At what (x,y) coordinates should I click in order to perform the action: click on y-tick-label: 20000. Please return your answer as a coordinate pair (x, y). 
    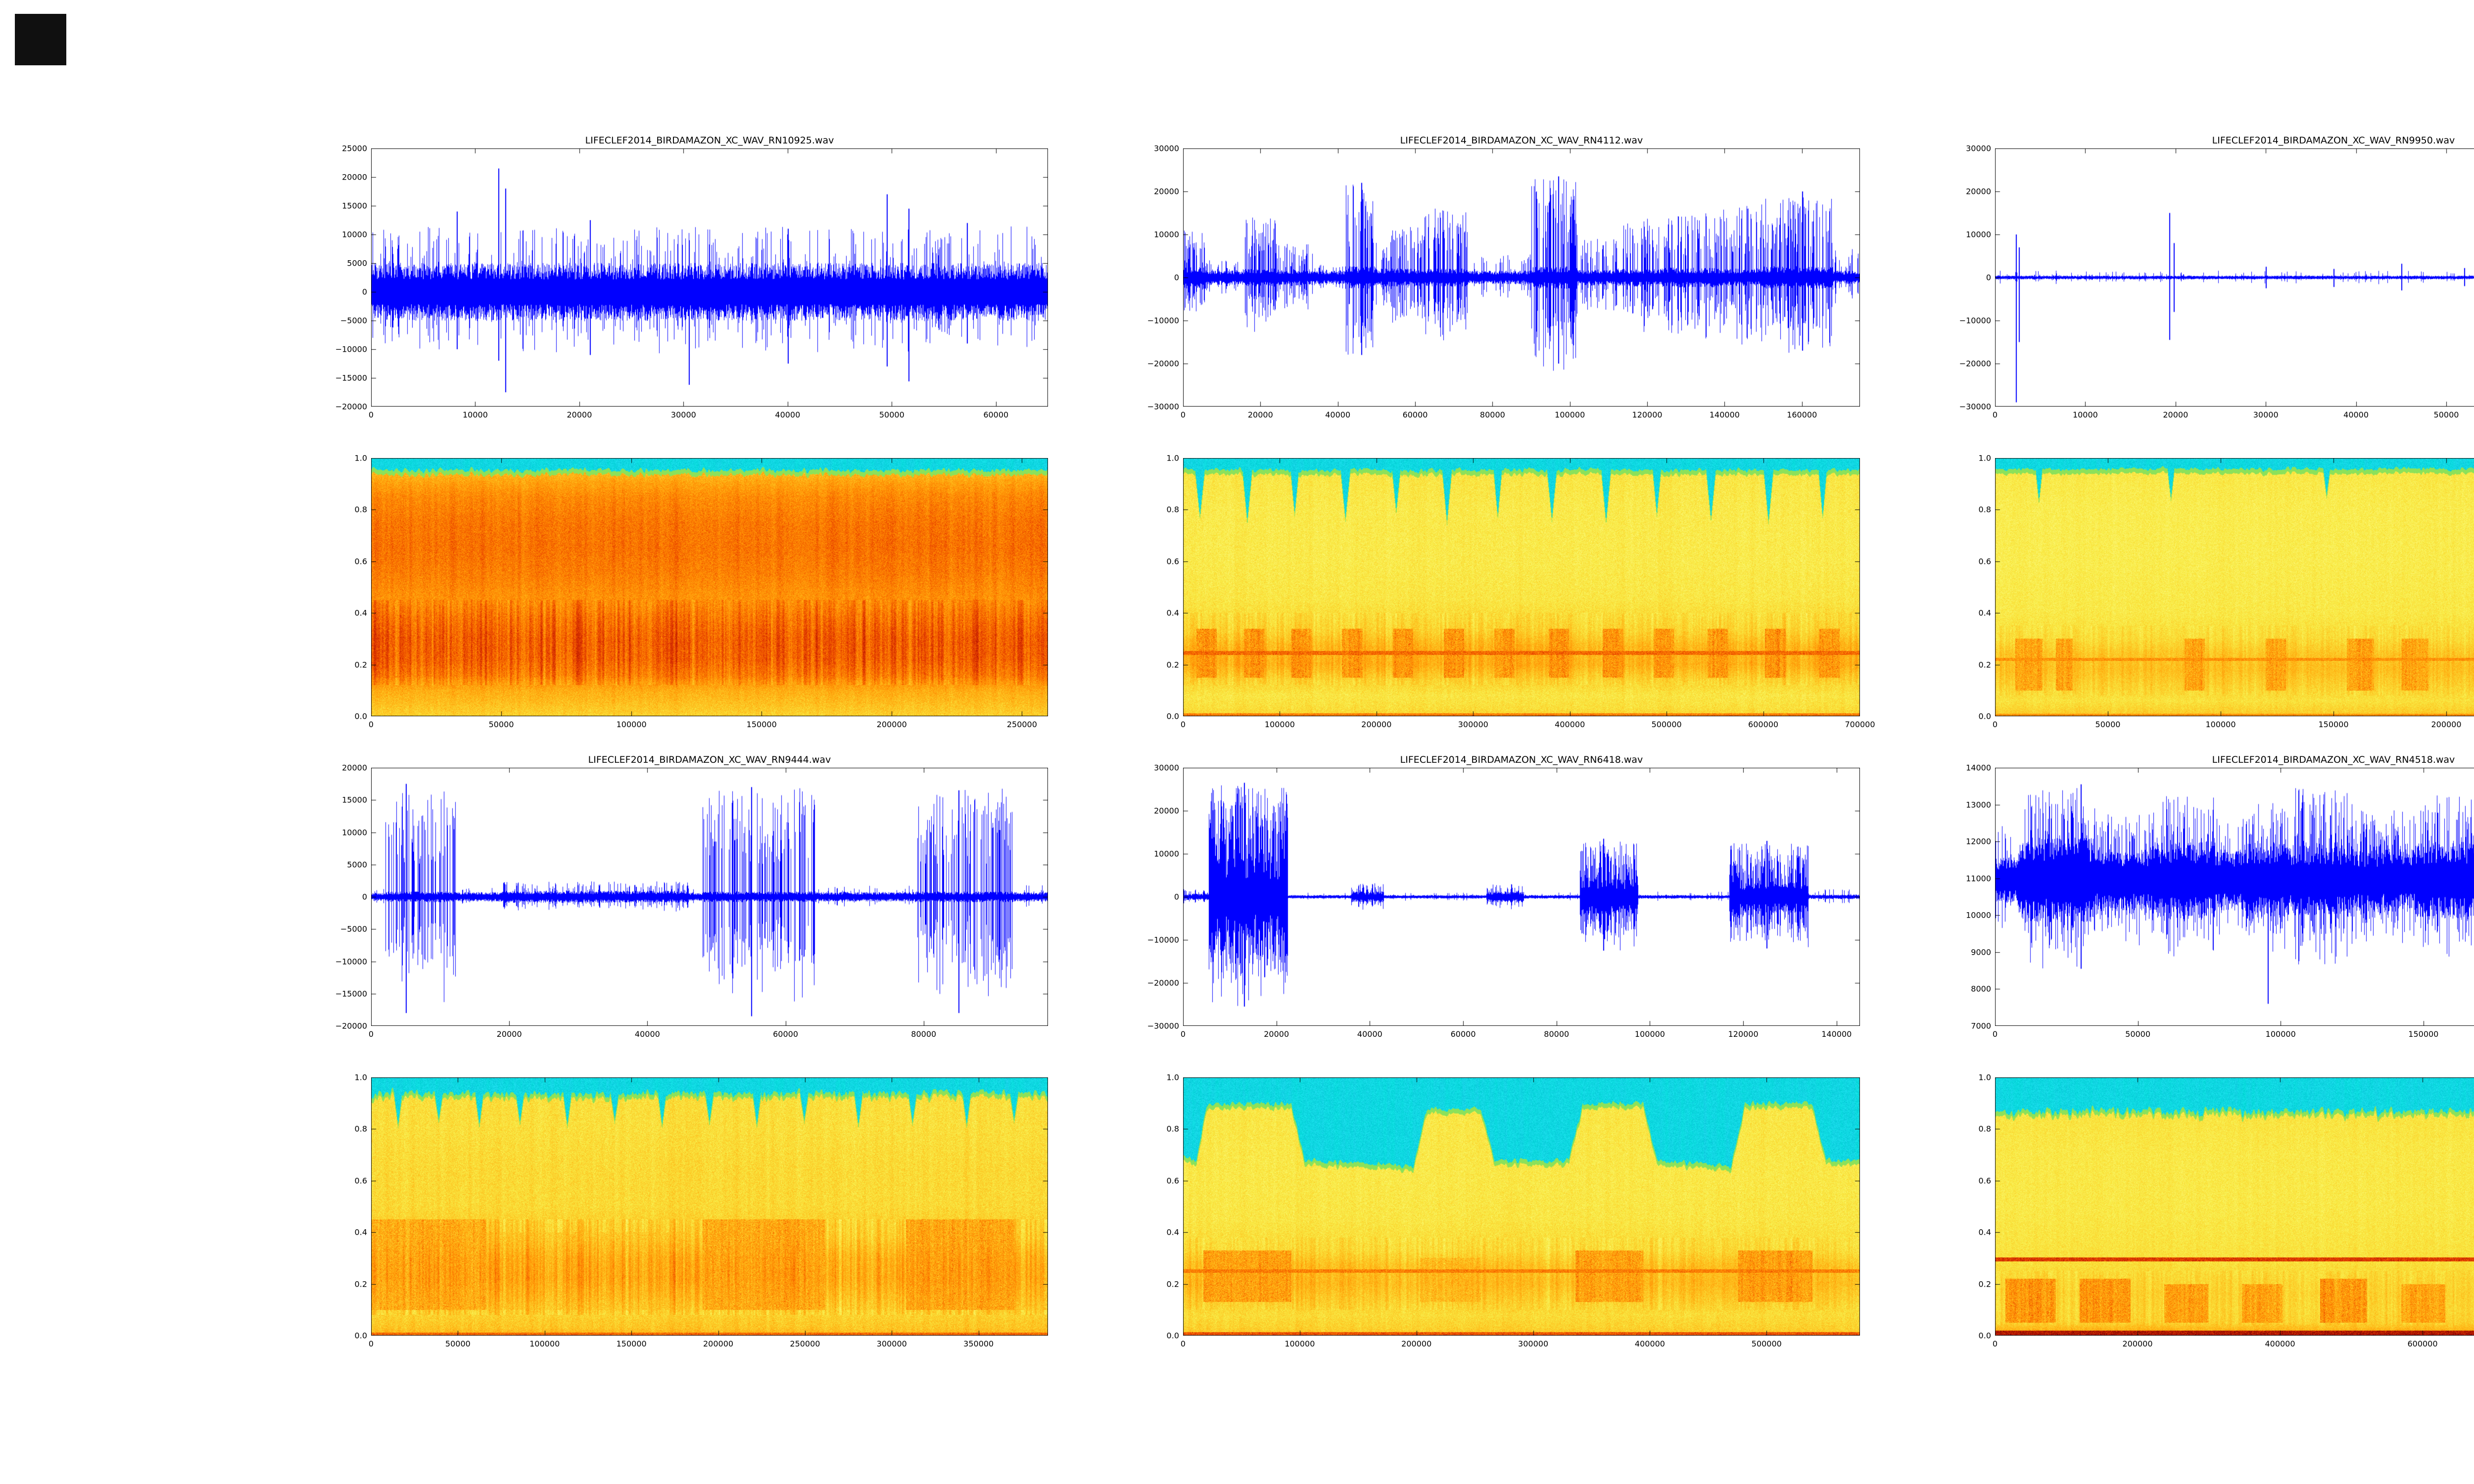
    Looking at the image, I should click on (354, 177).